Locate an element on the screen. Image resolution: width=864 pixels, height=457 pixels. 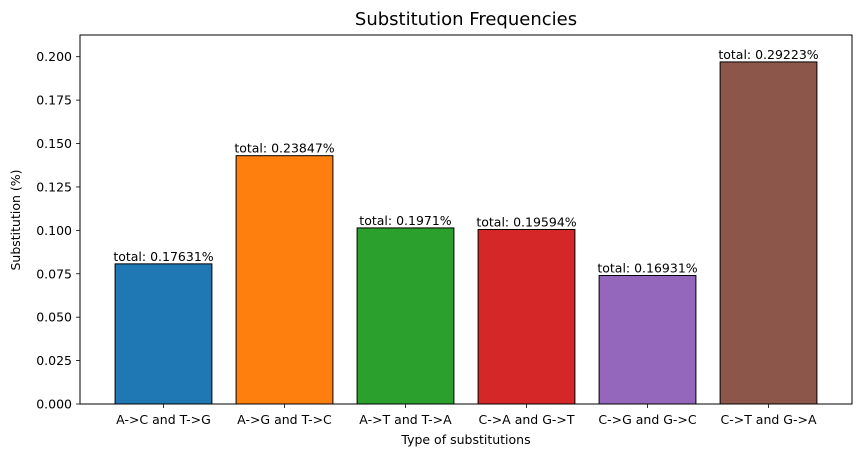
y-tick-label-7: 0.150 is located at coordinates (54, 143).